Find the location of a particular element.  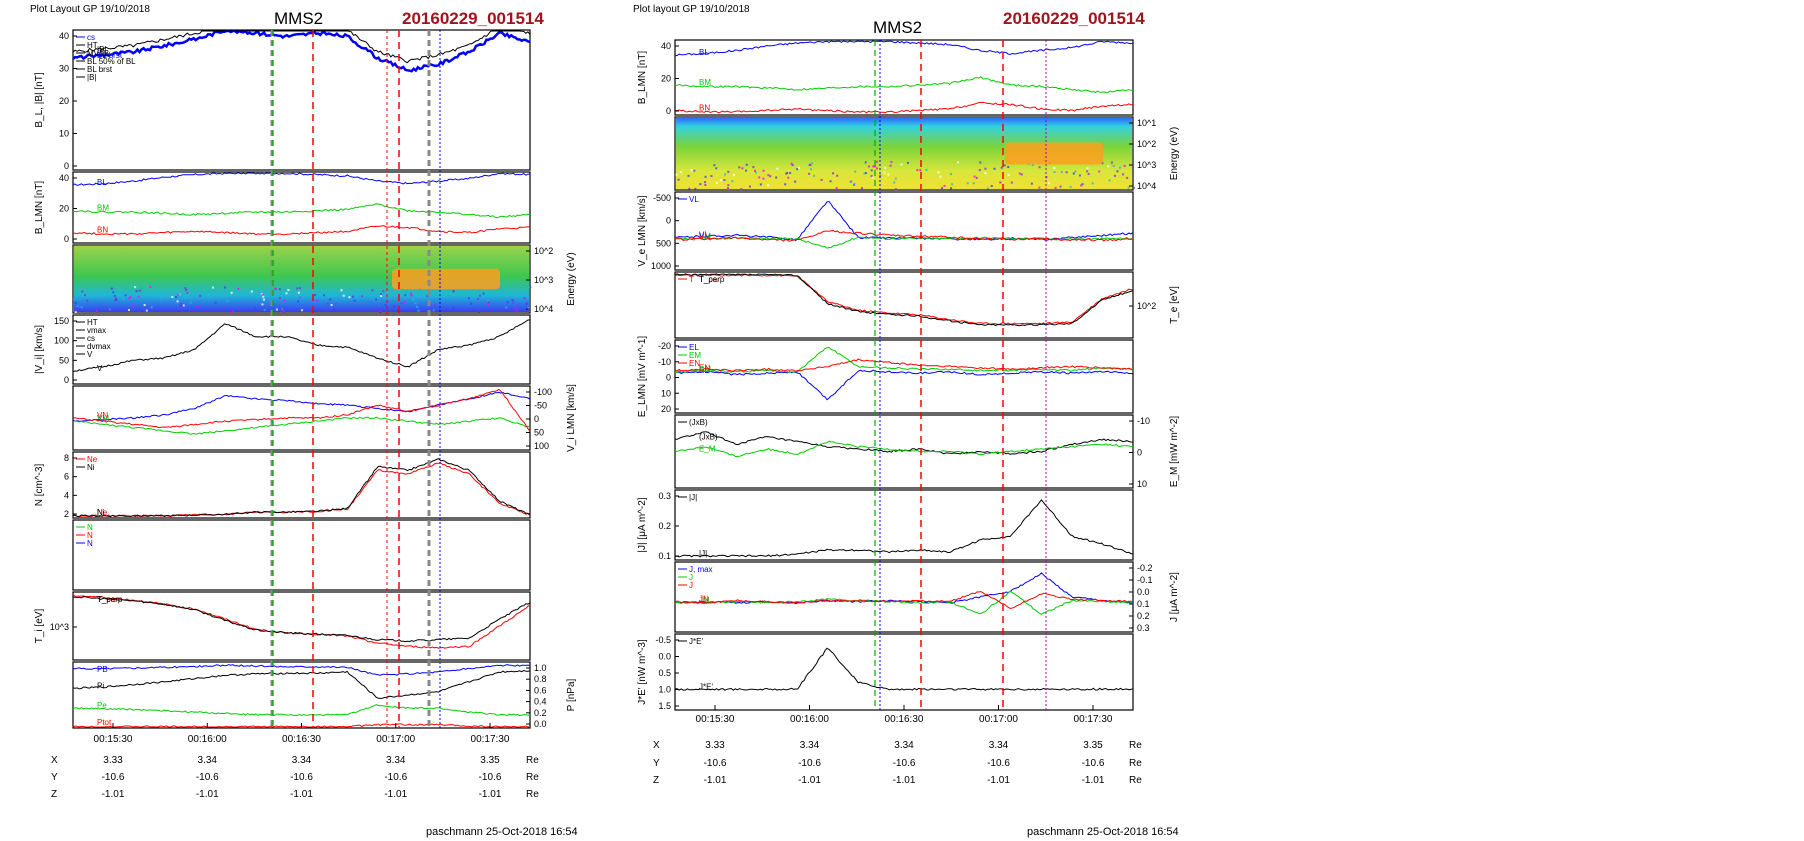

position-value: 3.35 is located at coordinates (490, 760).